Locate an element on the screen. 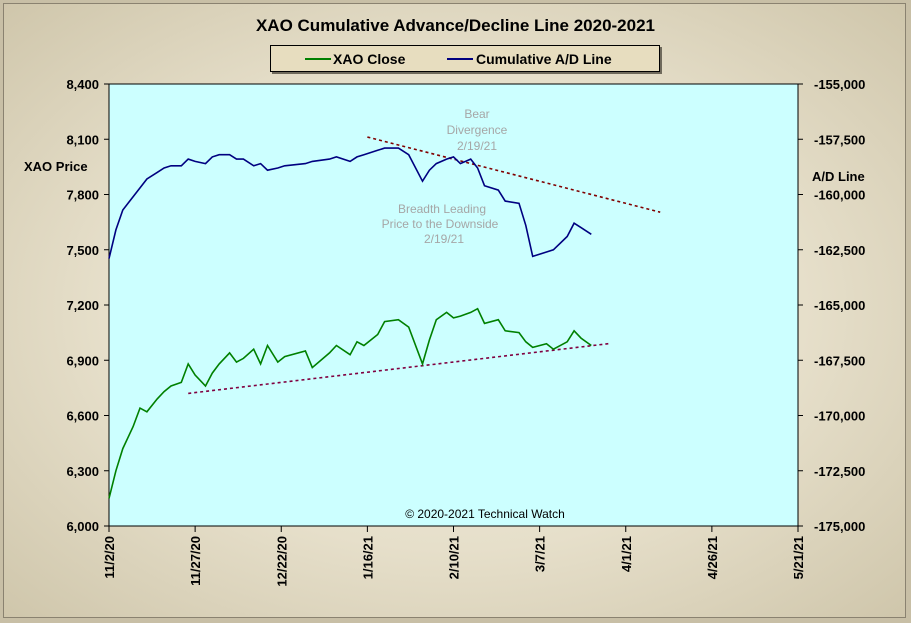 This screenshot has width=911, height=623. y2-tick-label: -157,500 is located at coordinates (839, 139).